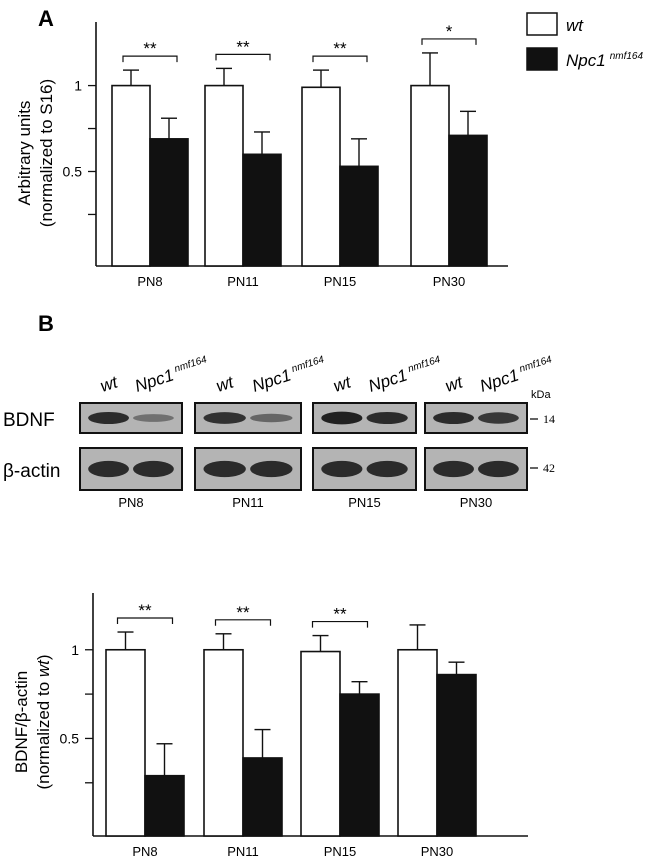 Image resolution: width=649 pixels, height=860 pixels. Describe the element at coordinates (46, 18) in the screenshot. I see `panel-a-label: A` at that location.